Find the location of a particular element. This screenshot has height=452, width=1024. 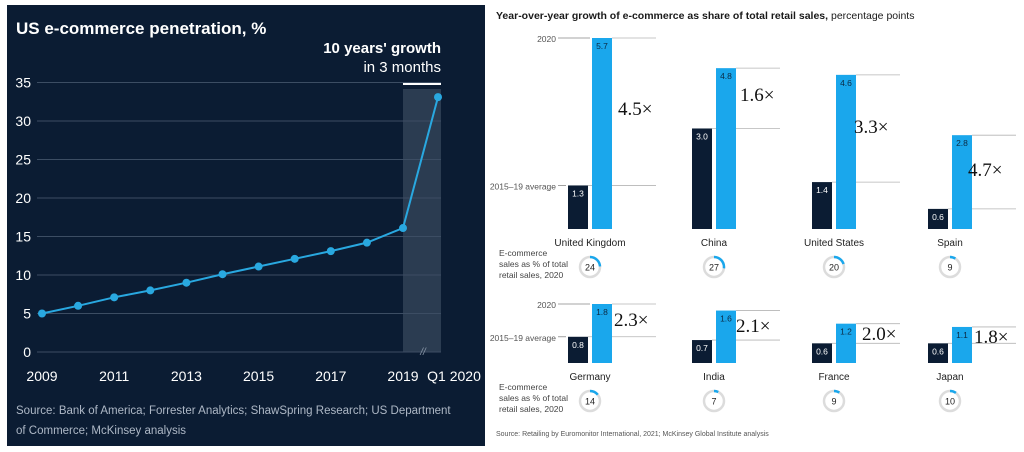

x-tick-label: 2017 is located at coordinates (330, 376).